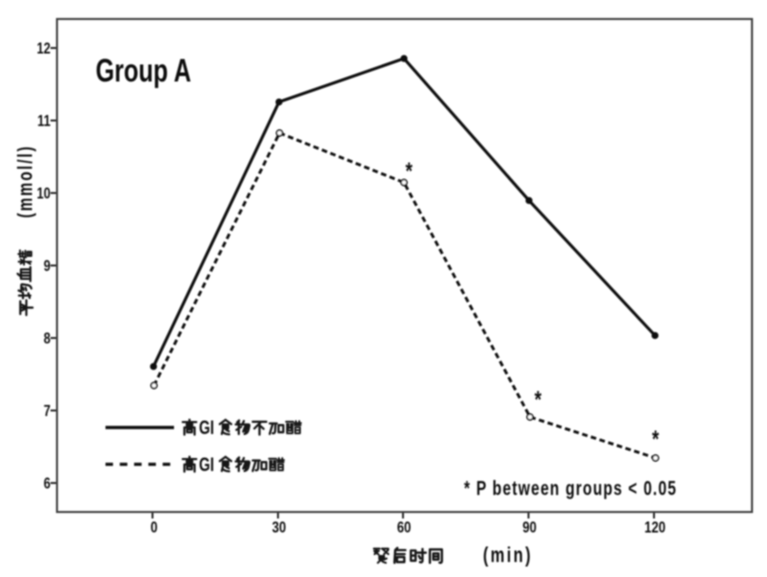 This screenshot has height=577, width=767. Describe the element at coordinates (47, 483) in the screenshot. I see `svg-text: 6` at that location.